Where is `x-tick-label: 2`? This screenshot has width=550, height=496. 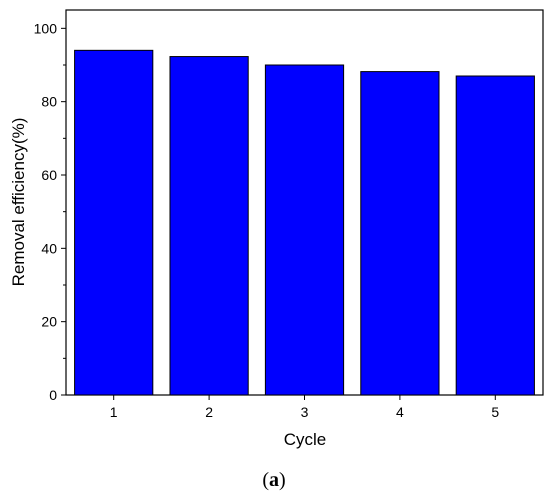 x-tick-label: 2 is located at coordinates (209, 412).